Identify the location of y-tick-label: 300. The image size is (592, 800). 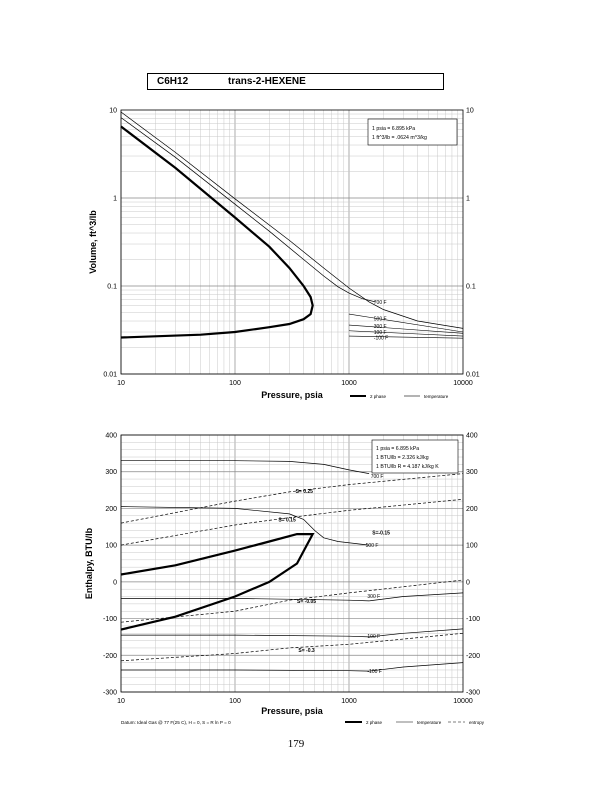
(111, 472).